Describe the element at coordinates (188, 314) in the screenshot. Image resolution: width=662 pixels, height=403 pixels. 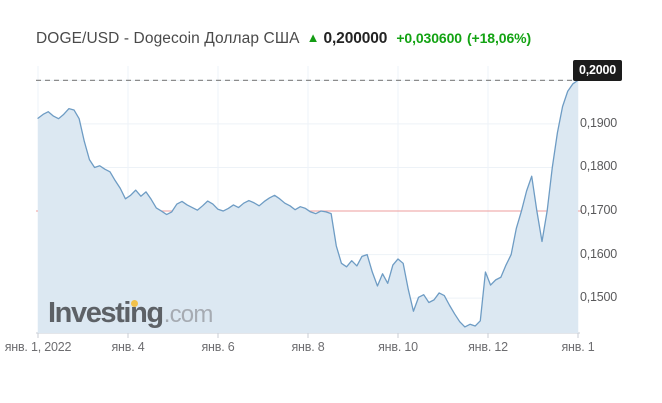
I see `watermark-suffix: .com` at that location.